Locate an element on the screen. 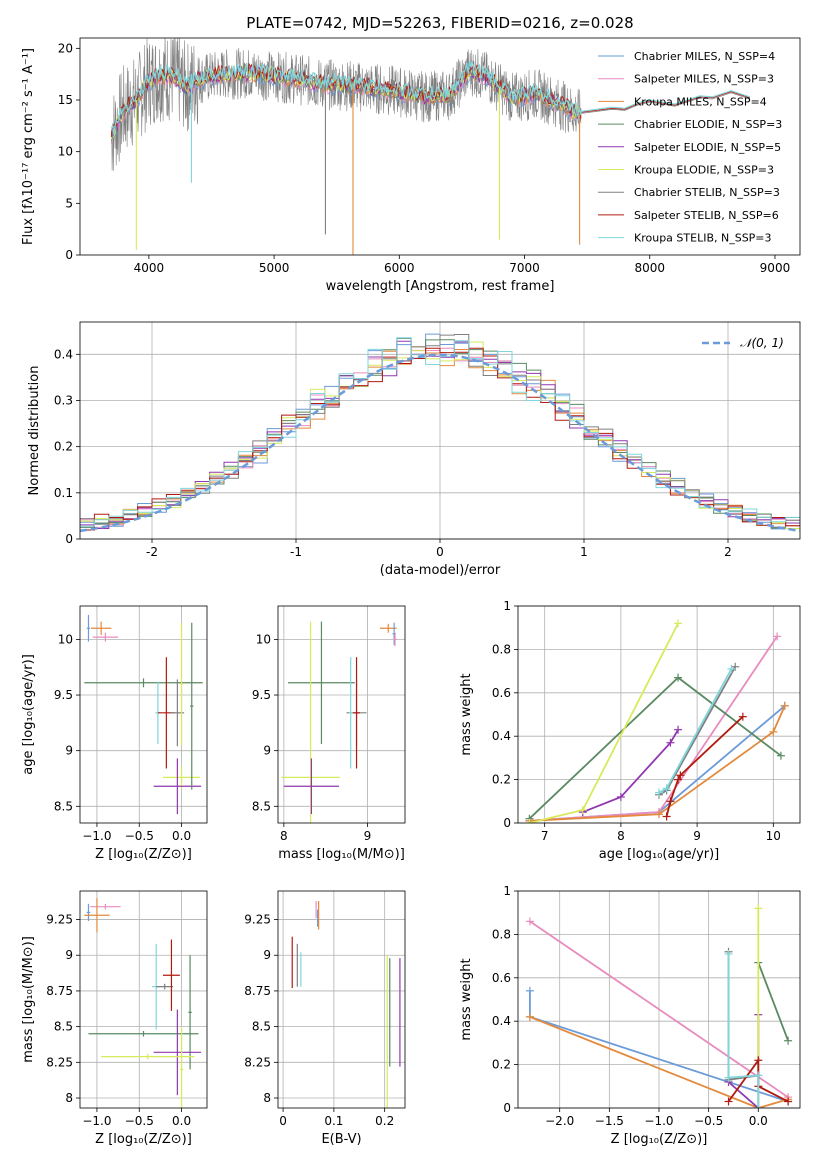  plot-area-age-vs-mass is located at coordinates (339, 722).